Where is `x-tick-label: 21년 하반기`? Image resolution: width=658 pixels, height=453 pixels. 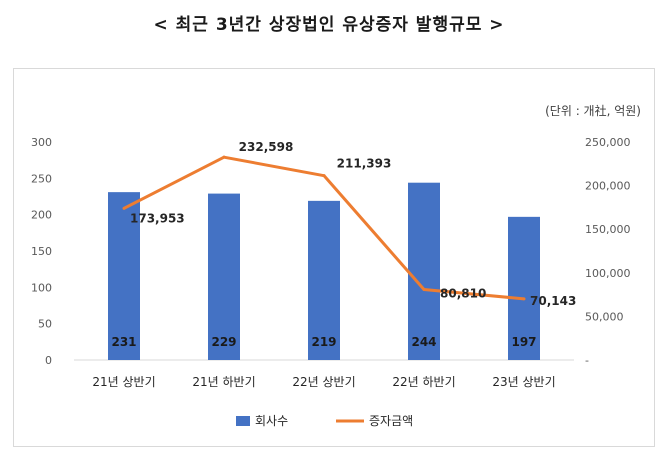 x-tick-label: 21년 하반기 is located at coordinates (223, 382).